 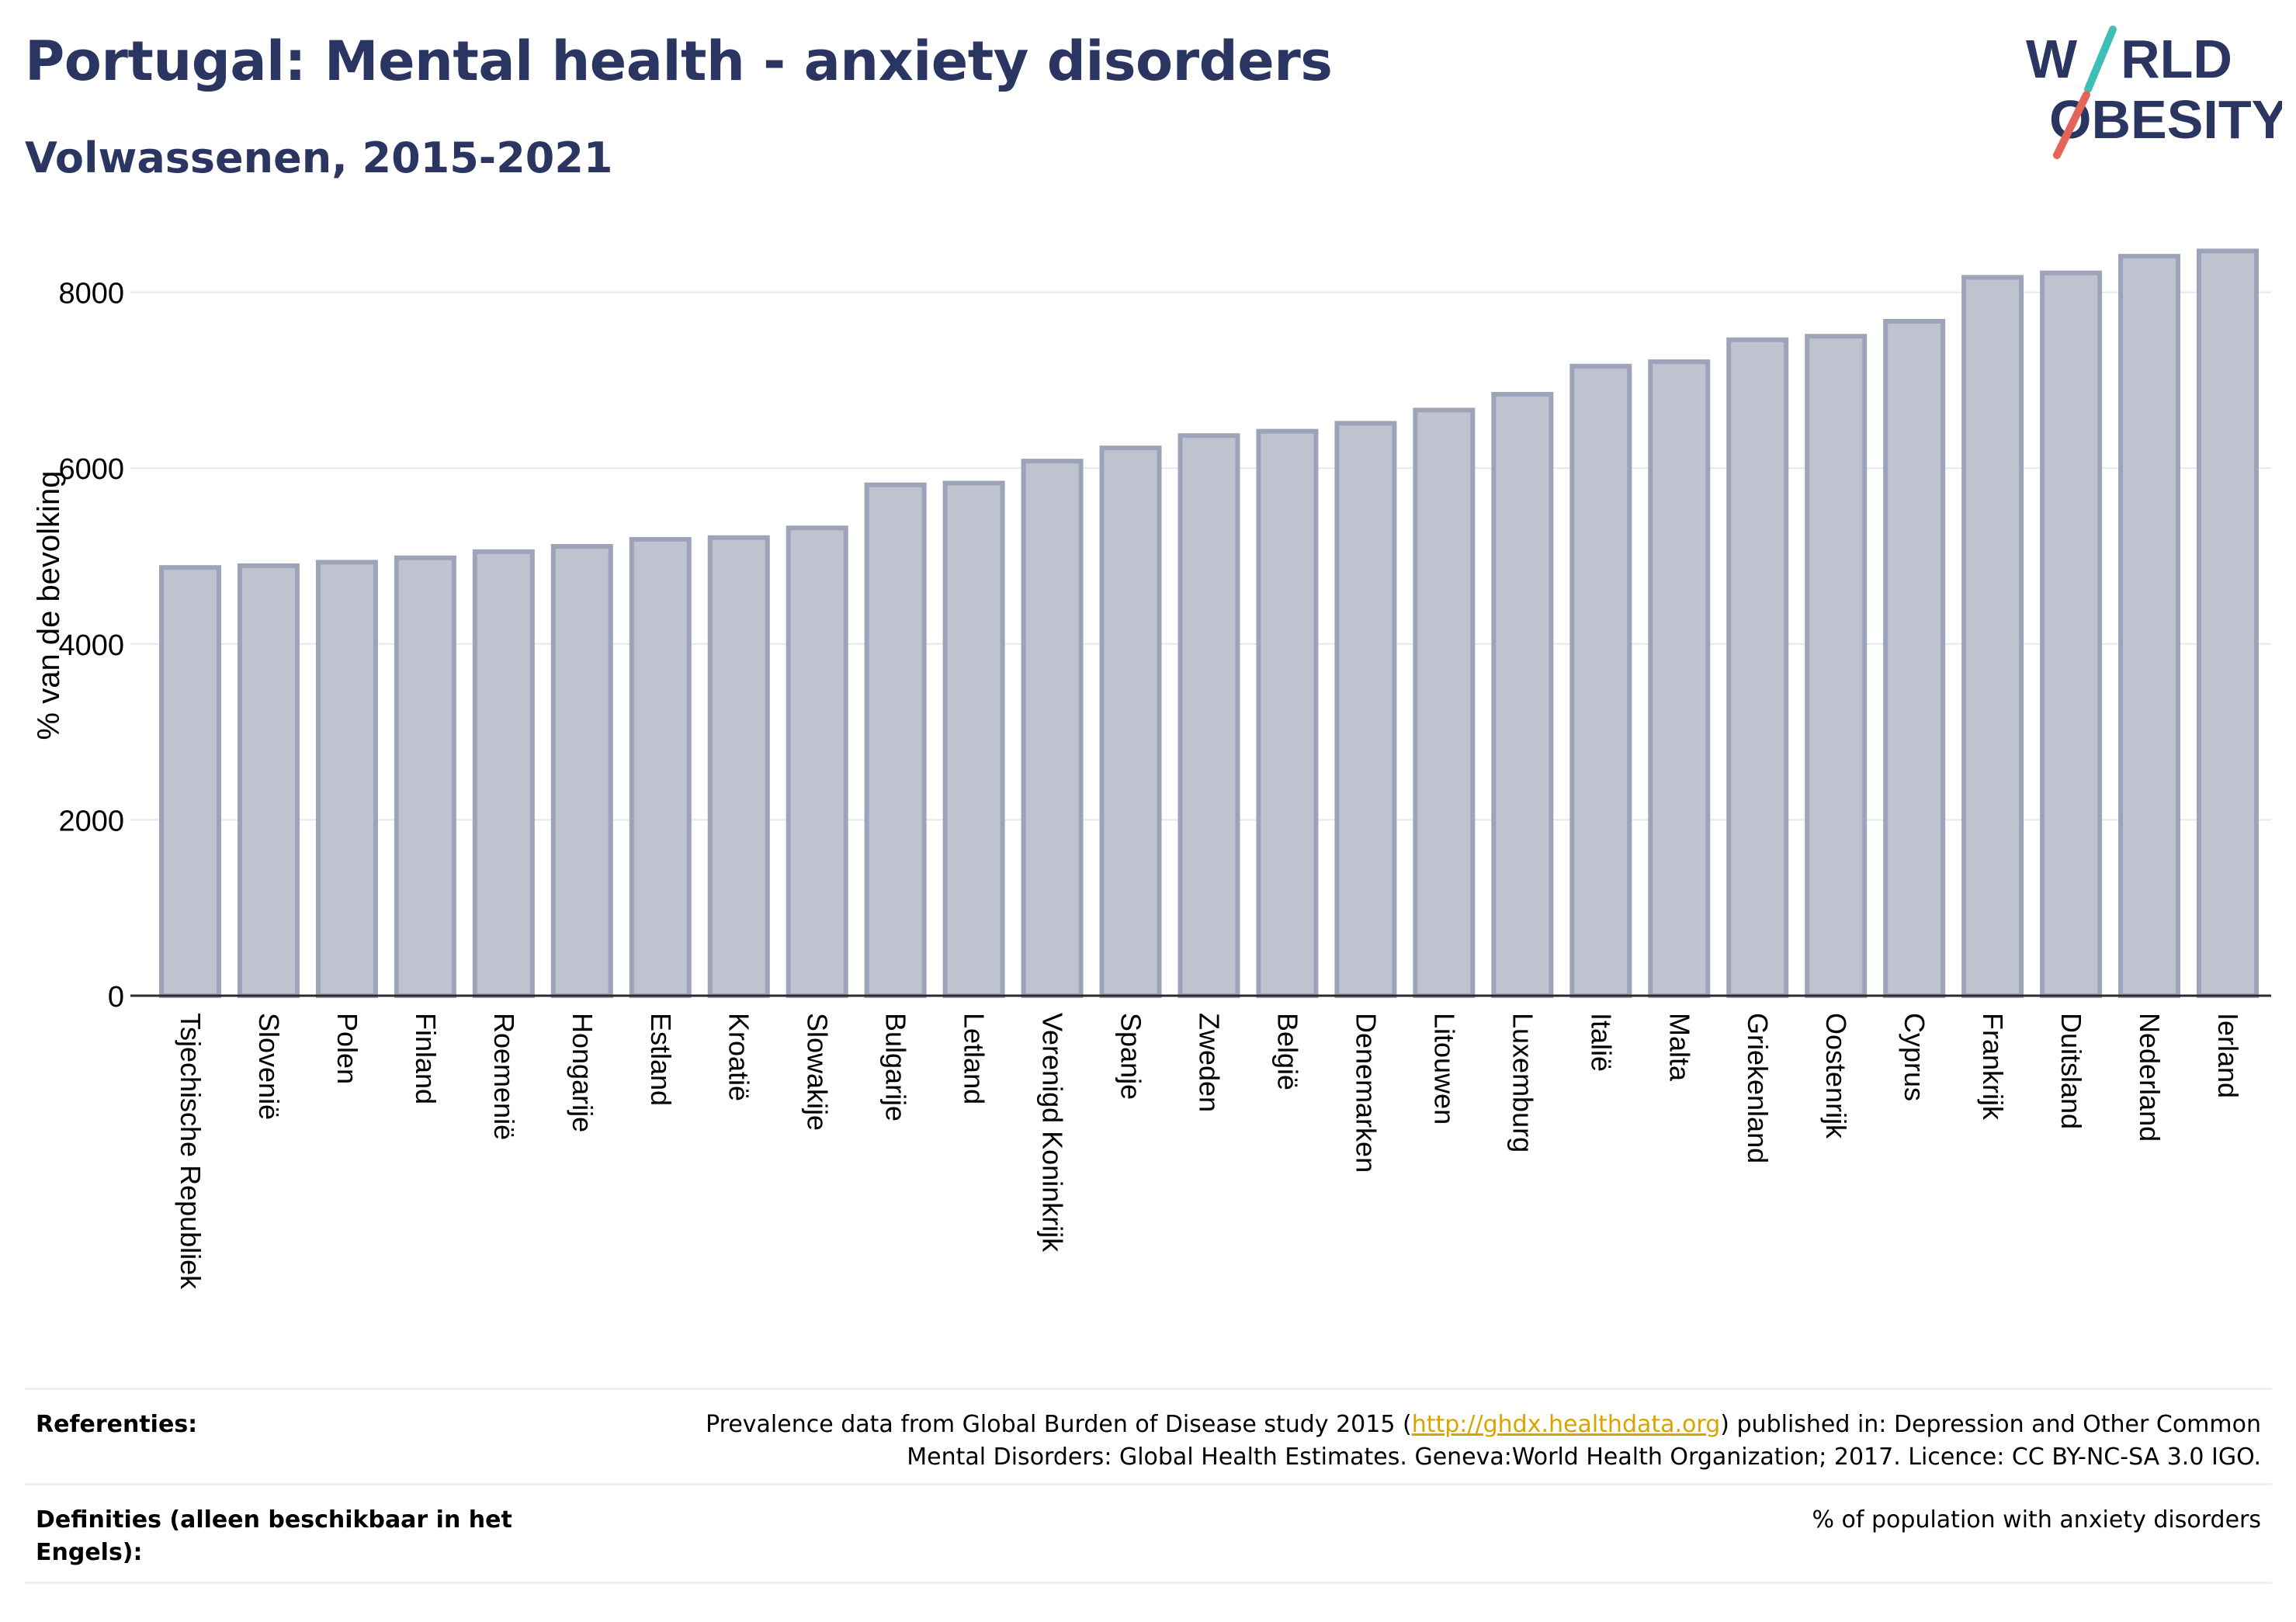 I want to click on logo-letter-w: W, so click(x=2051, y=59).